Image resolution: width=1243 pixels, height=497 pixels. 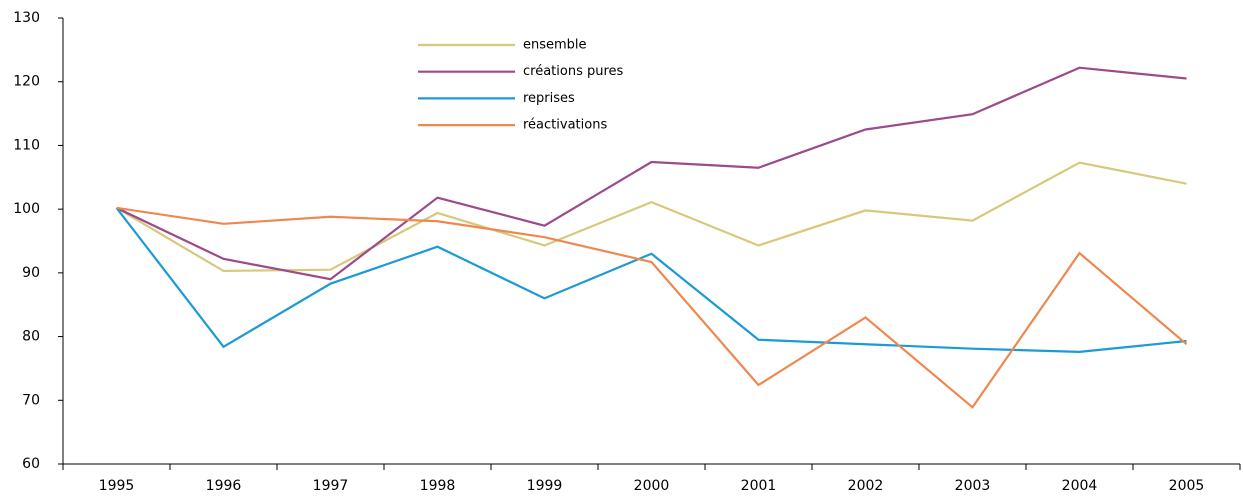 I want to click on x-tick-label: 1997, so click(x=331, y=486).